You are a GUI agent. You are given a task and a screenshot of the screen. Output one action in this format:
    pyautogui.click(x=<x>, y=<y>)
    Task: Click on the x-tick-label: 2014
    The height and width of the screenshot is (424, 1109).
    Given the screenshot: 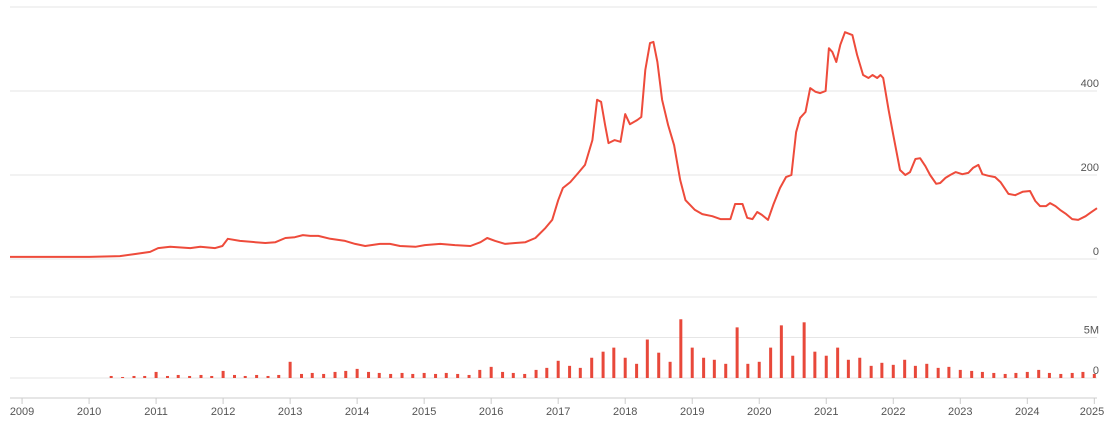 What is the action you would take?
    pyautogui.click(x=357, y=412)
    